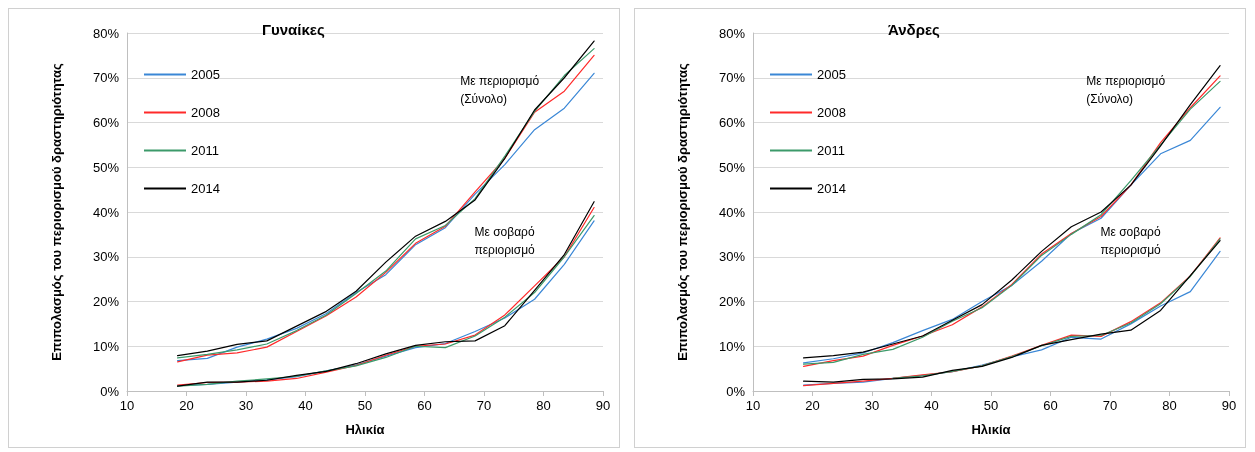 The height and width of the screenshot is (452, 1255). Describe the element at coordinates (293, 29) in the screenshot. I see `chart-title: Γυναίκες` at that location.